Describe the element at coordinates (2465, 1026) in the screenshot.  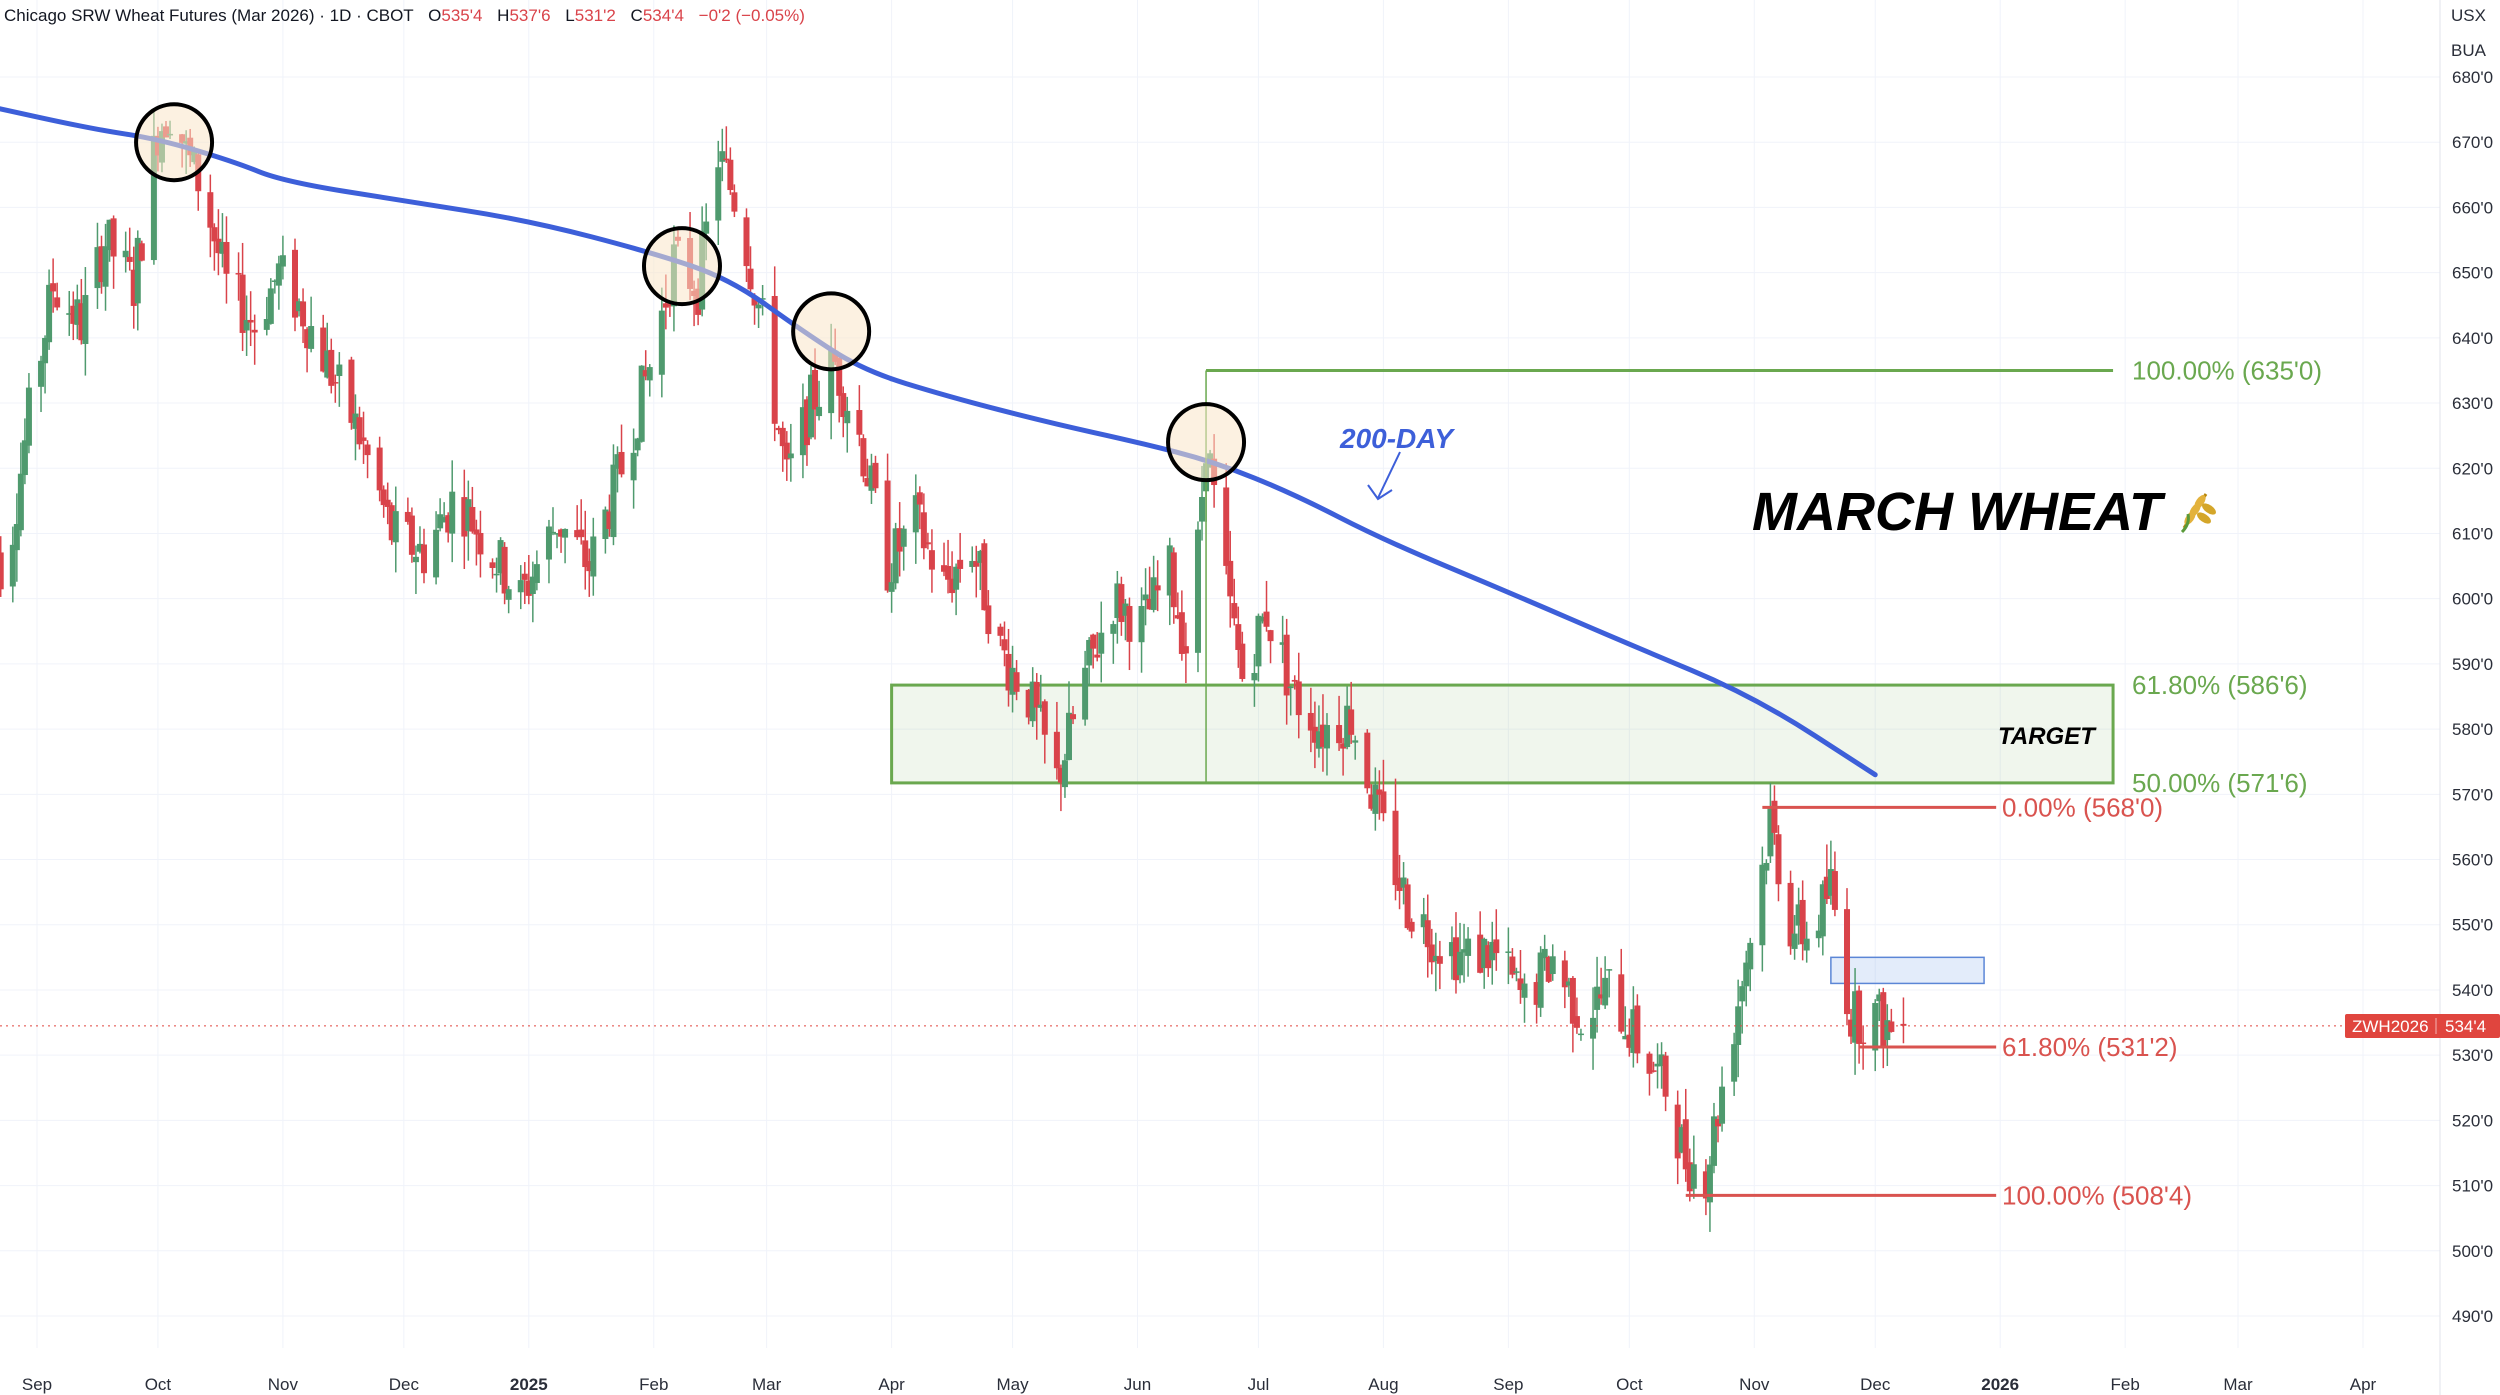
I see `price-tag-value: 534'4` at that location.